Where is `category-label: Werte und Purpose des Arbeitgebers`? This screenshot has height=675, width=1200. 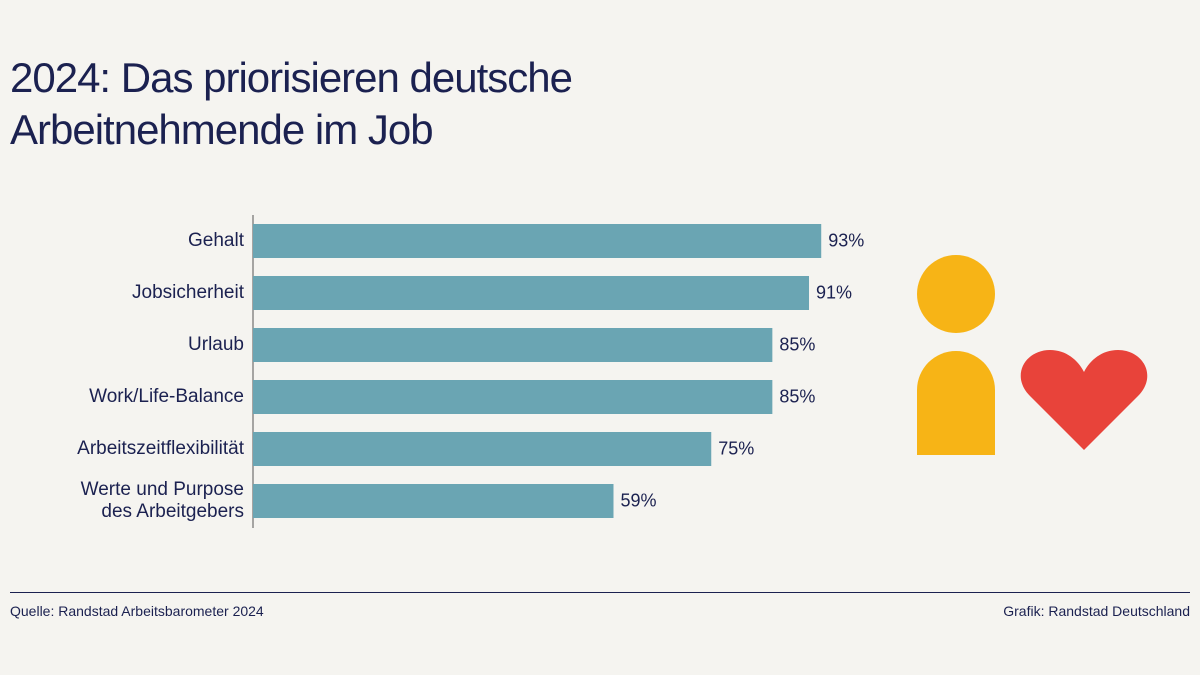 category-label: Werte und Purpose des Arbeitgebers is located at coordinates (162, 500).